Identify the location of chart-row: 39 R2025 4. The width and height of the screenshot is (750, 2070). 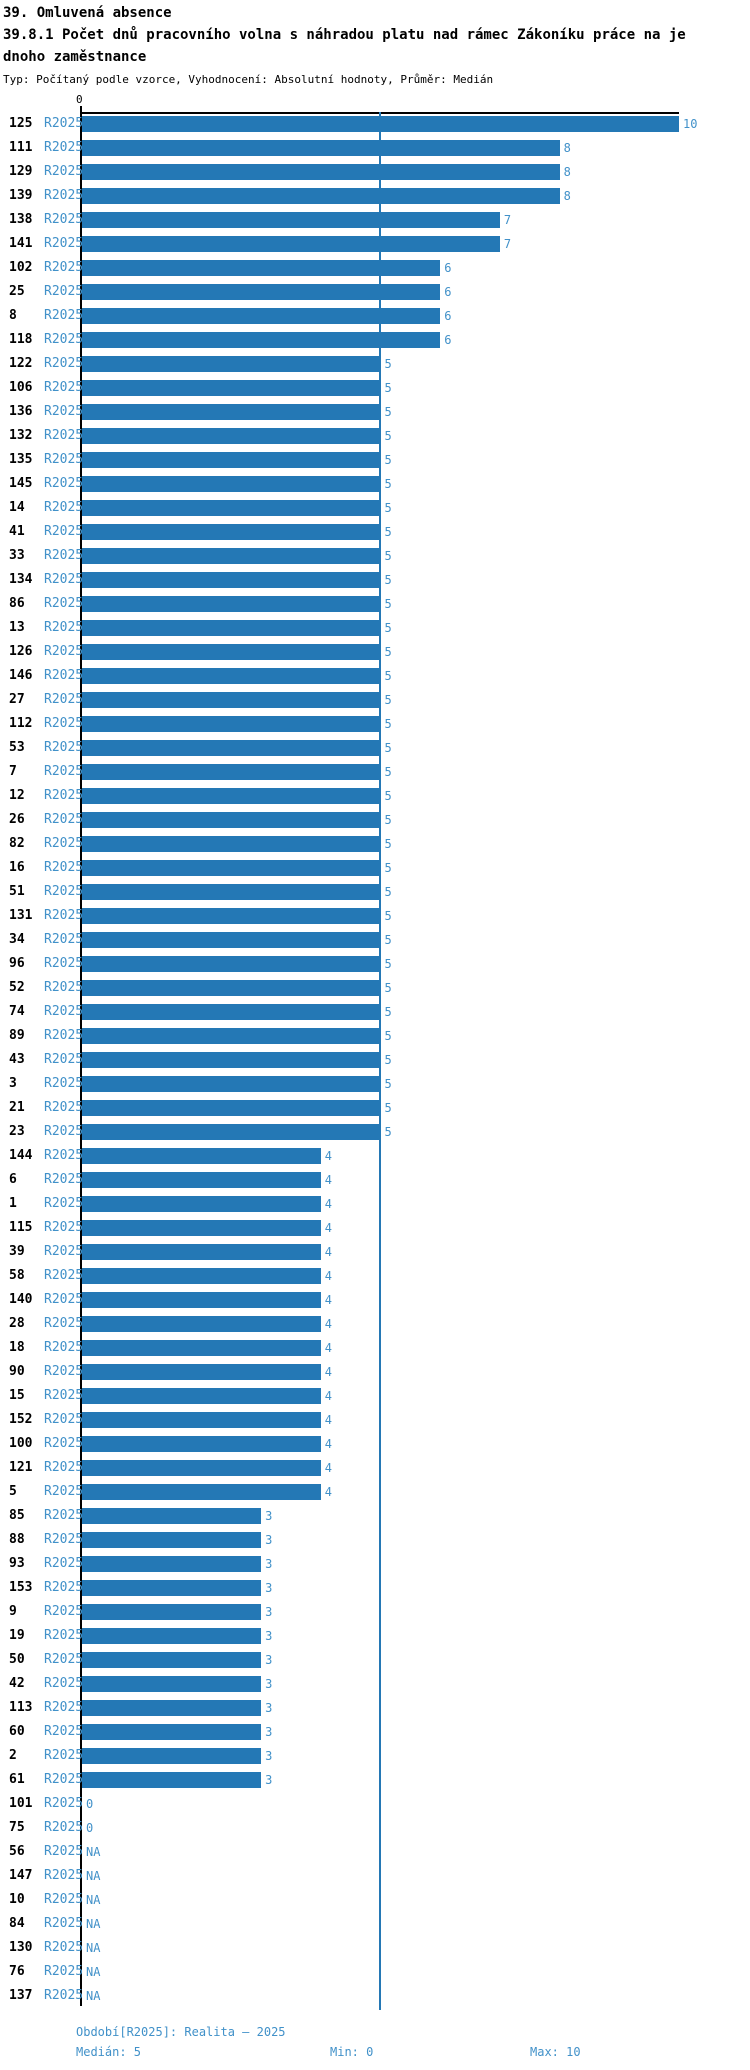
(375, 1252).